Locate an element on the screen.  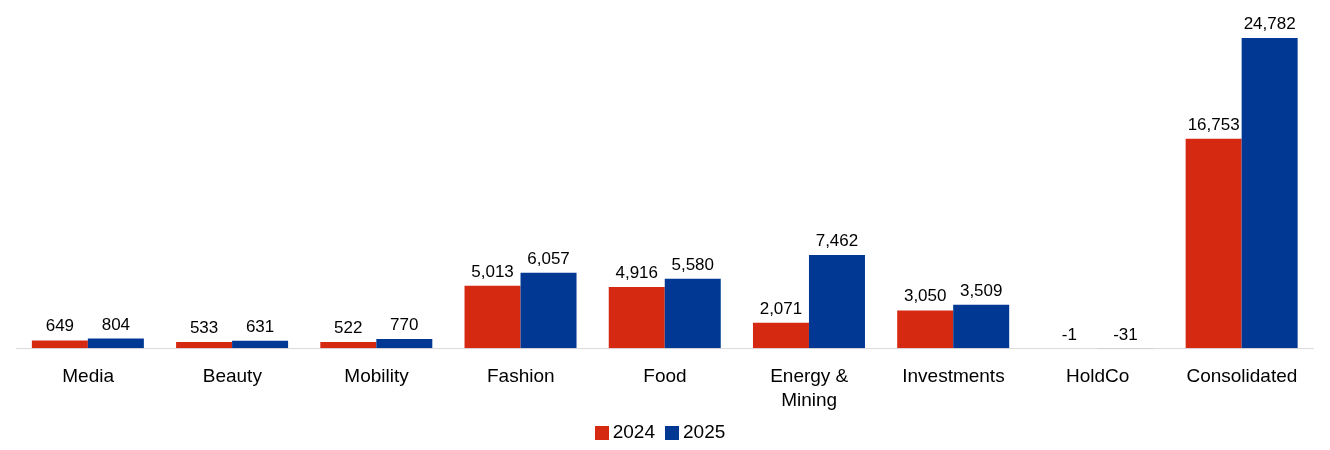
data-label: -31 is located at coordinates (1125, 334).